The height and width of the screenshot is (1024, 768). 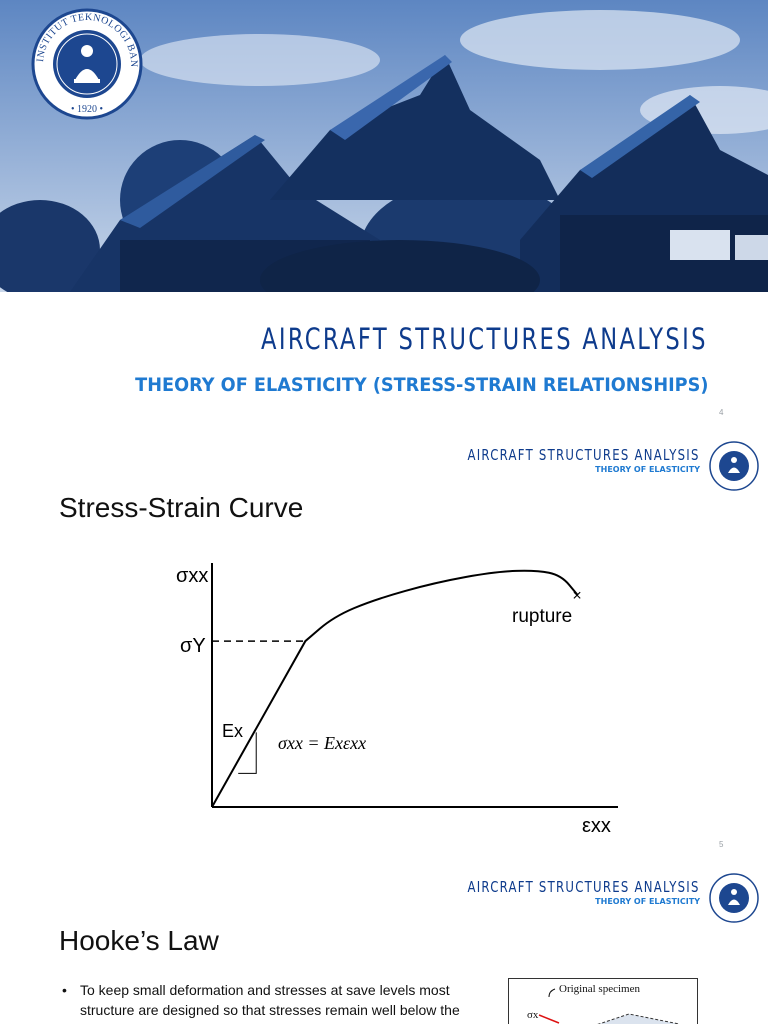 What do you see at coordinates (139, 940) in the screenshot?
I see `slide-heading: Hooke’s Law` at bounding box center [139, 940].